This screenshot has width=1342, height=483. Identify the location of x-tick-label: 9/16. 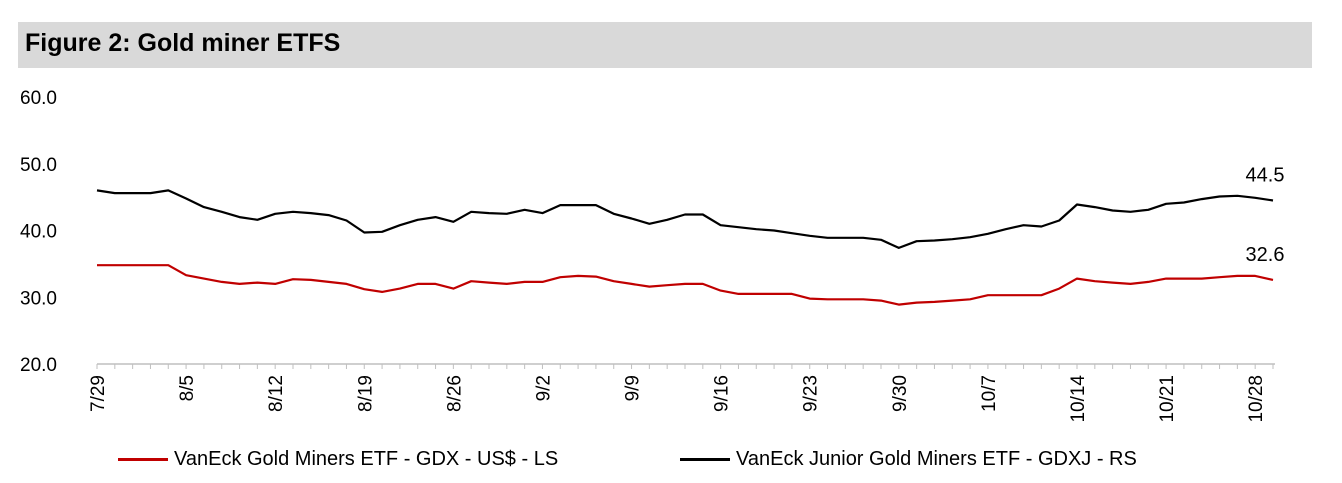
(722, 393).